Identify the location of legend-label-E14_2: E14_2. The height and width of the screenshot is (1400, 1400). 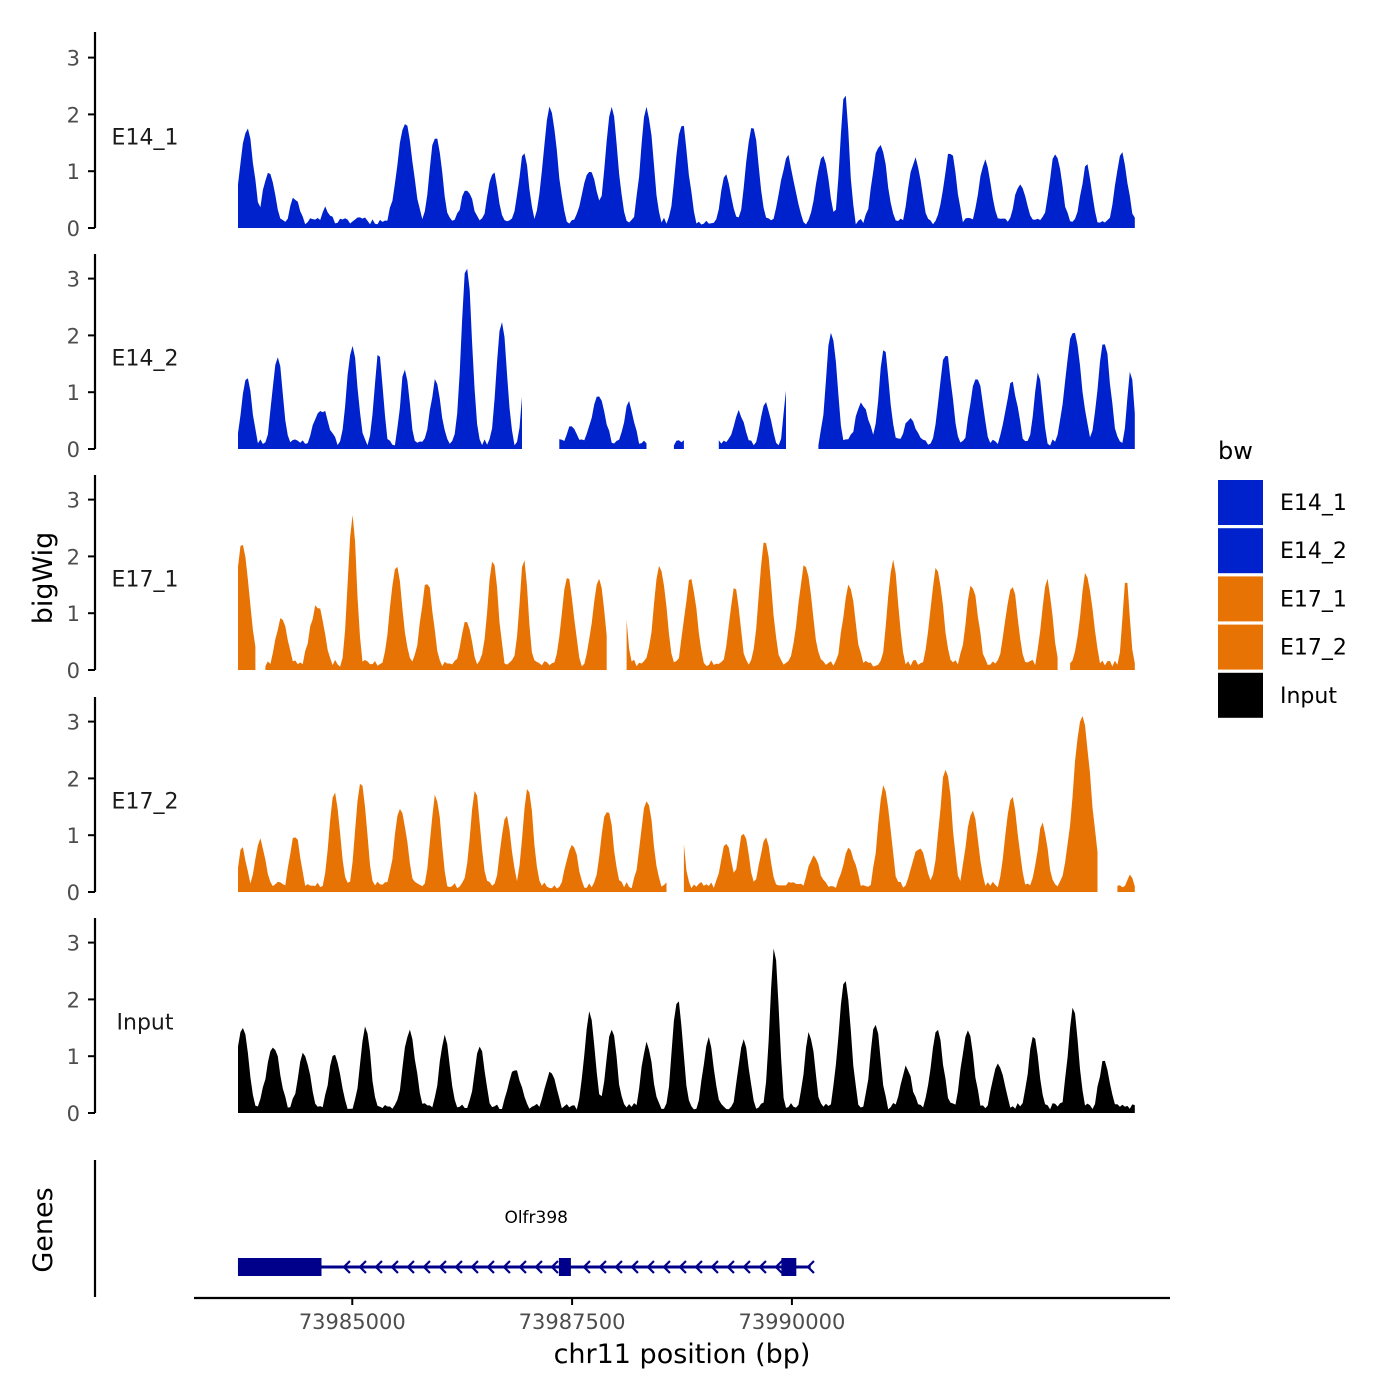
(1313, 551).